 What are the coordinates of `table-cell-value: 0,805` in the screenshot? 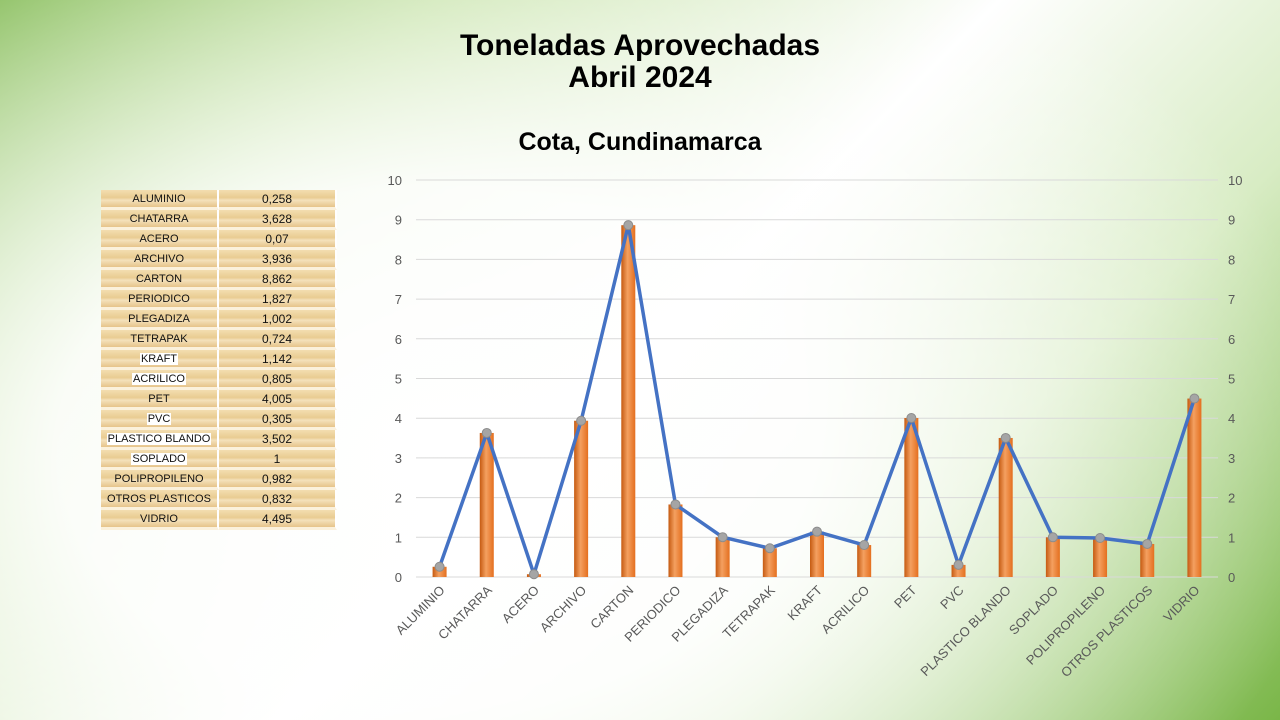 It's located at (278, 380).